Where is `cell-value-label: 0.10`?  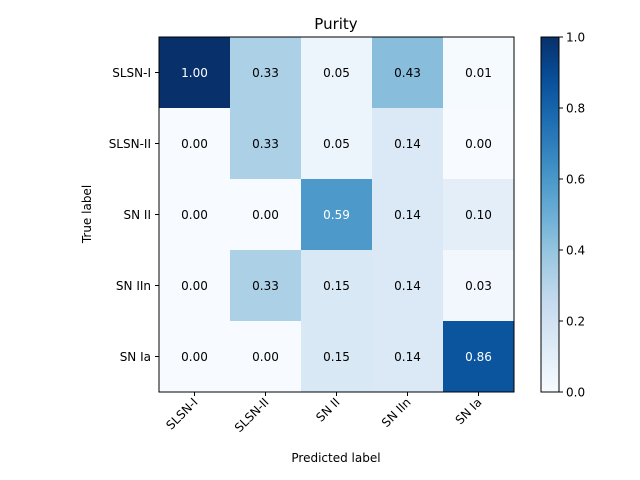
cell-value-label: 0.10 is located at coordinates (478, 215).